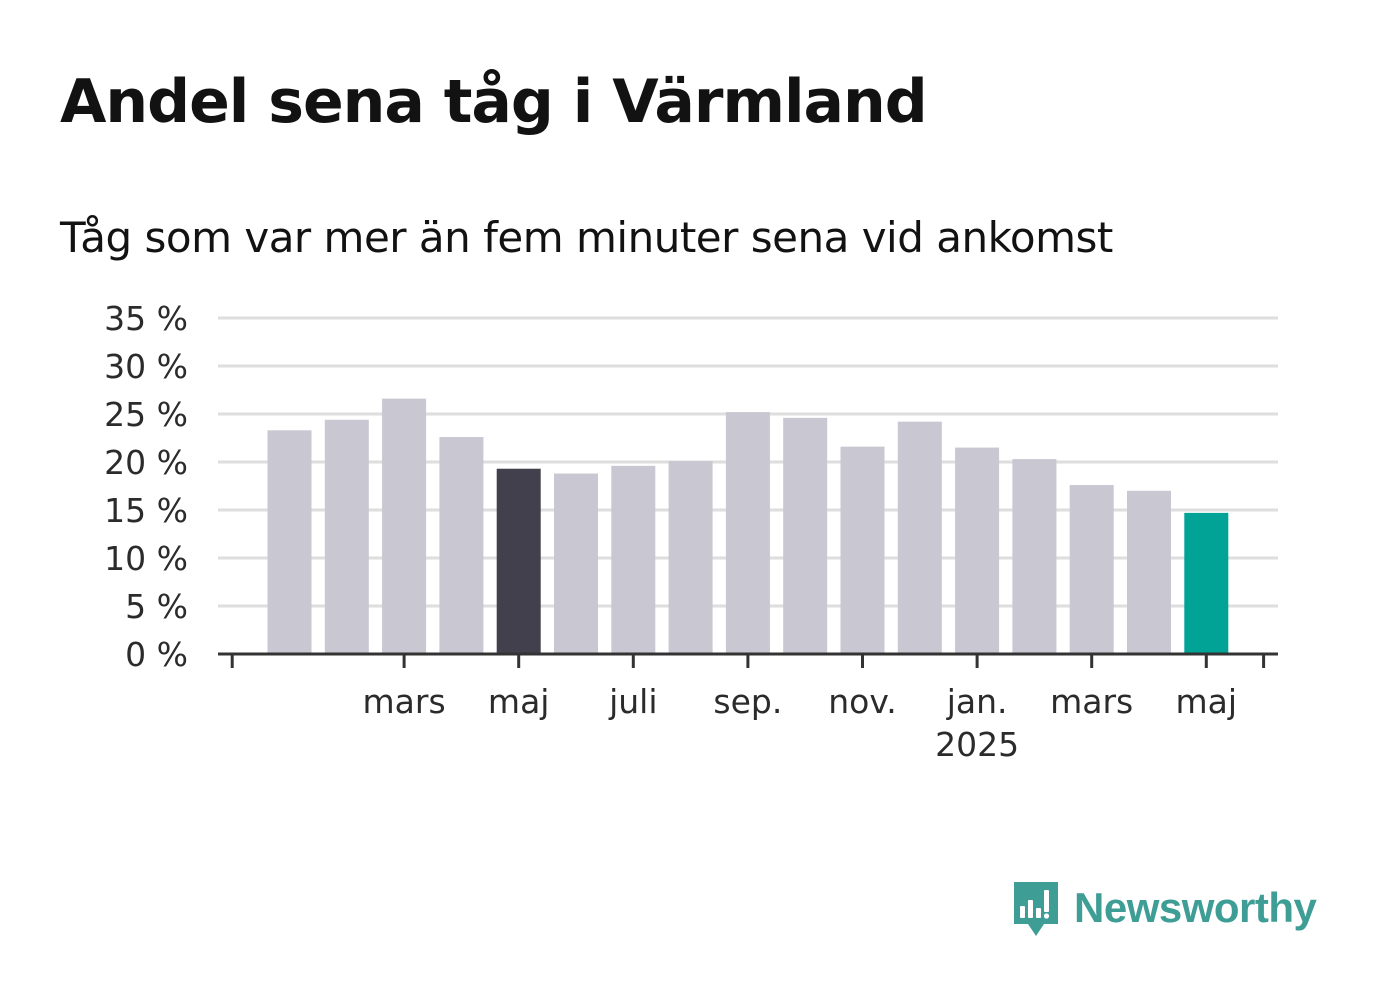 The image size is (1382, 999). What do you see at coordinates (146, 366) in the screenshot?
I see `y-tick-label: 30 %` at bounding box center [146, 366].